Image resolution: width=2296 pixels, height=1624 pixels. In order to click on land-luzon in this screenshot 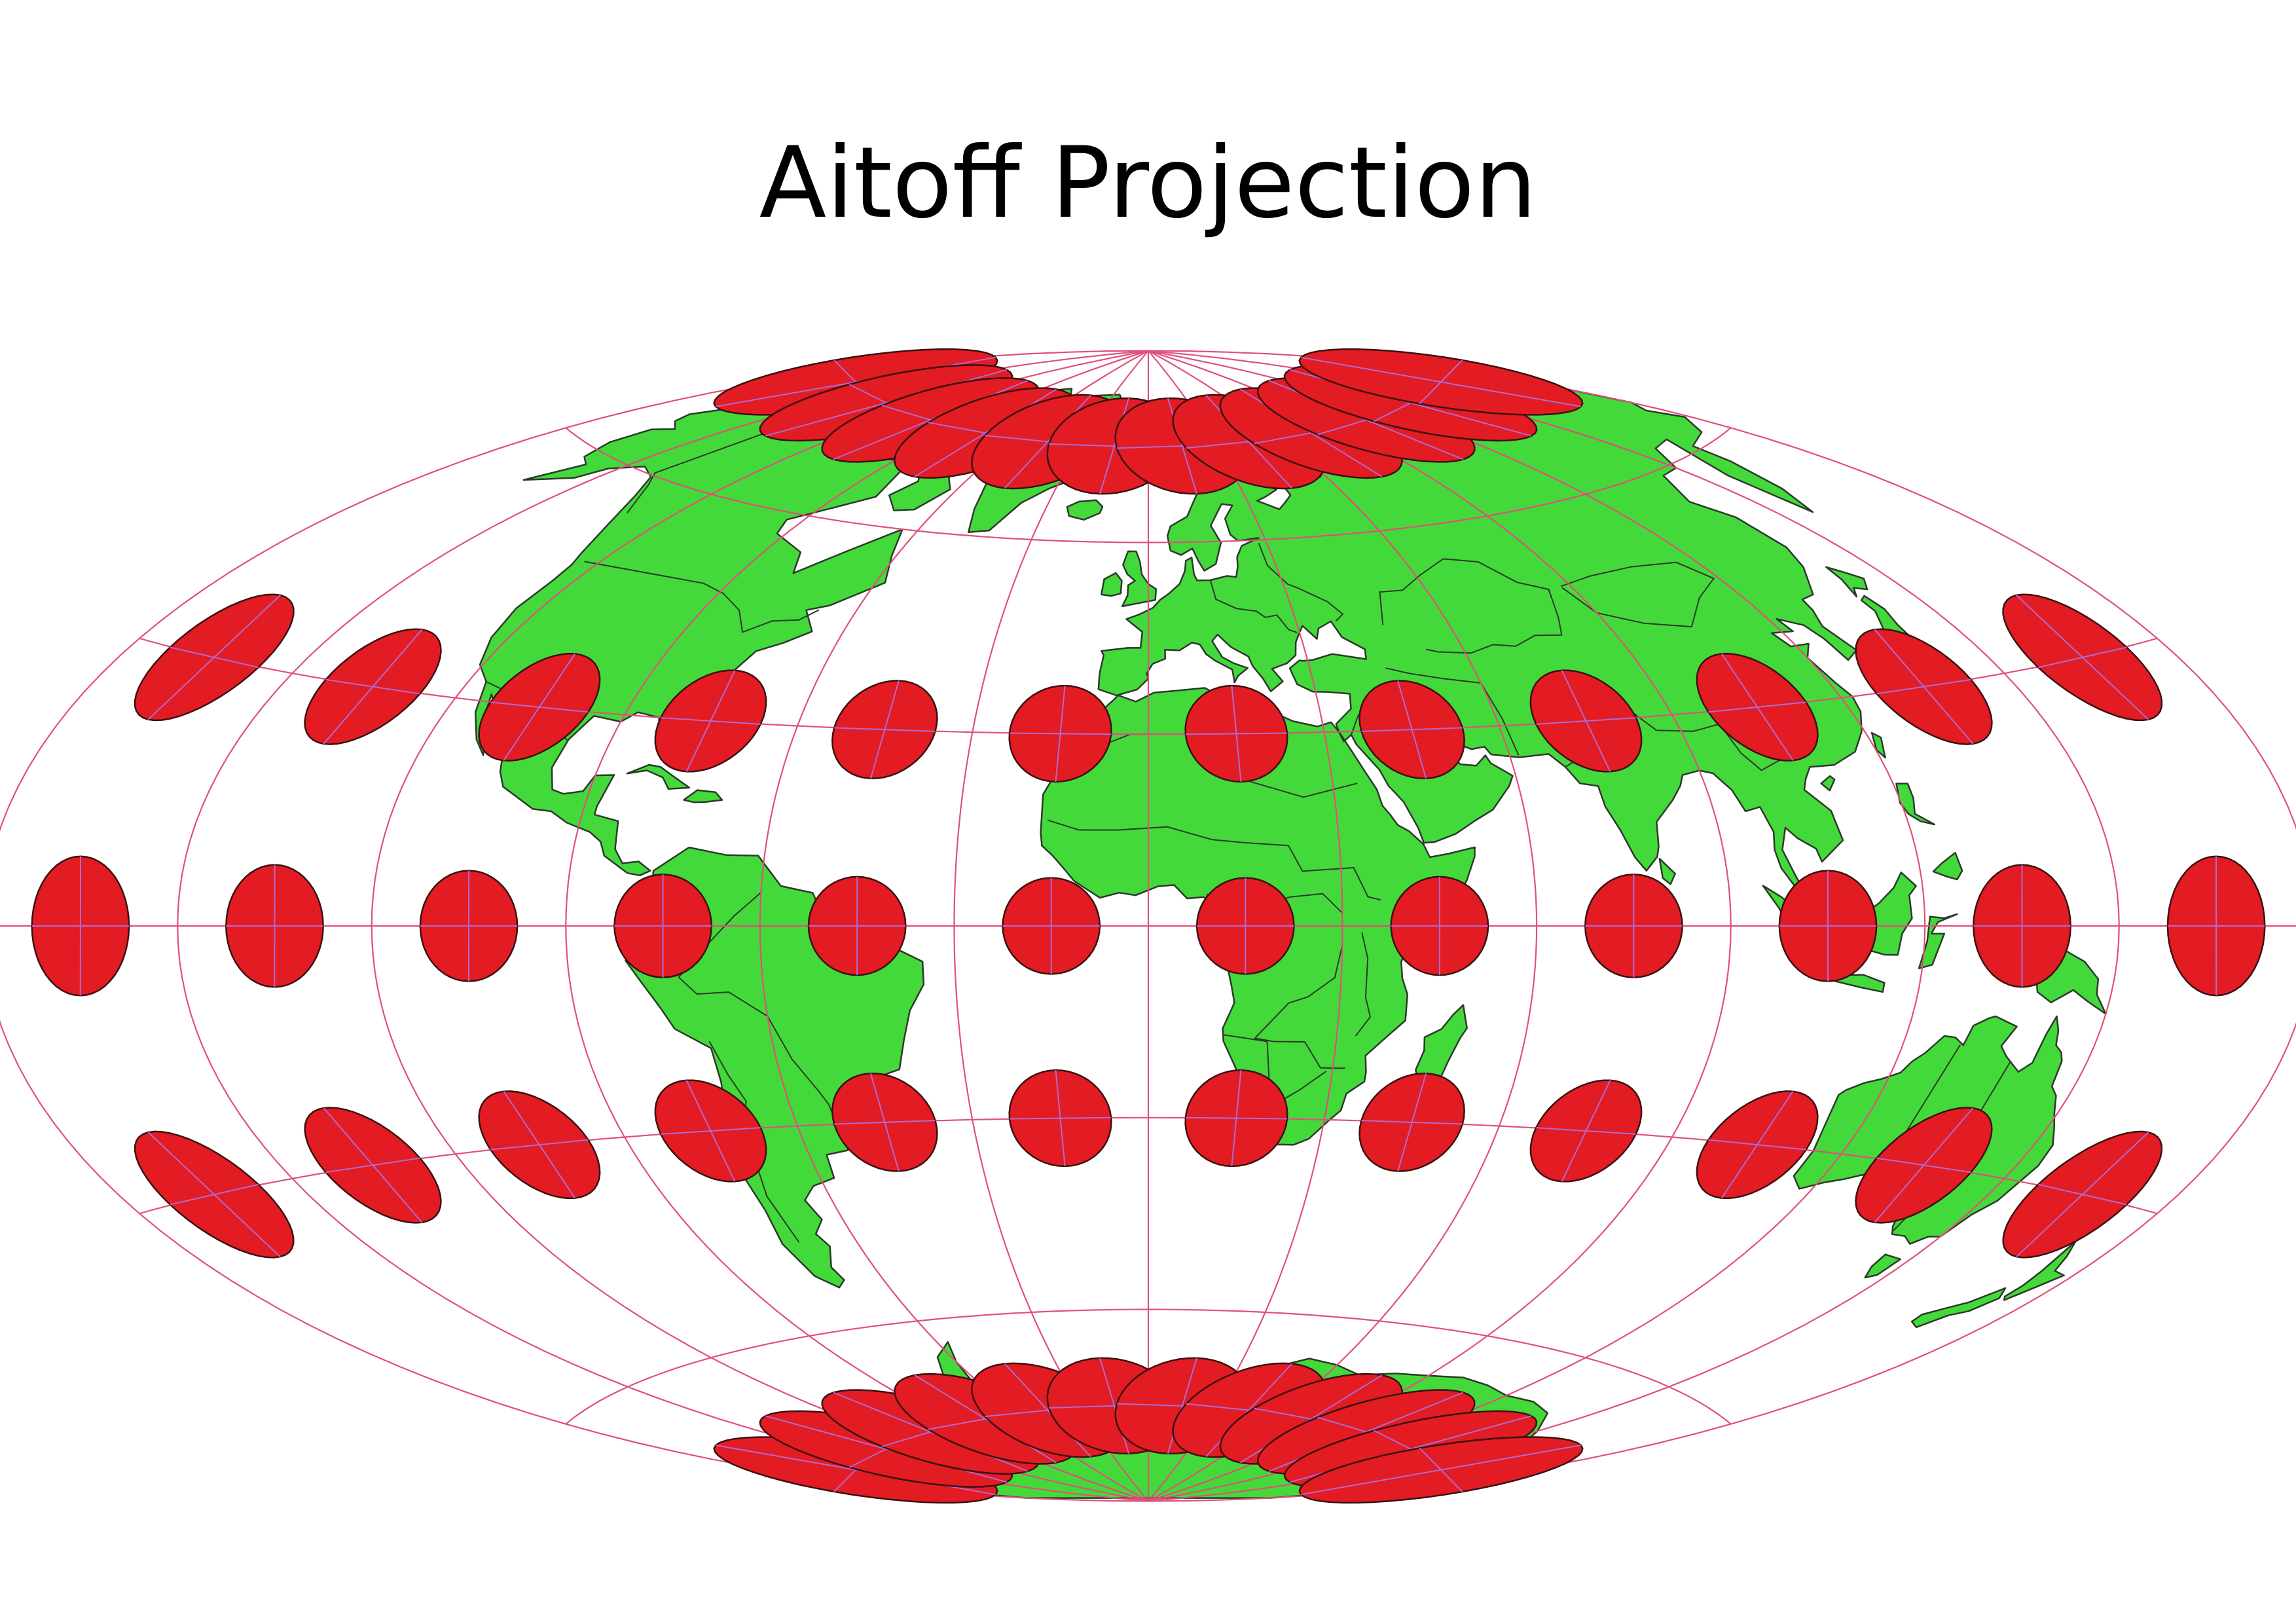, I will do `click(1915, 804)`.